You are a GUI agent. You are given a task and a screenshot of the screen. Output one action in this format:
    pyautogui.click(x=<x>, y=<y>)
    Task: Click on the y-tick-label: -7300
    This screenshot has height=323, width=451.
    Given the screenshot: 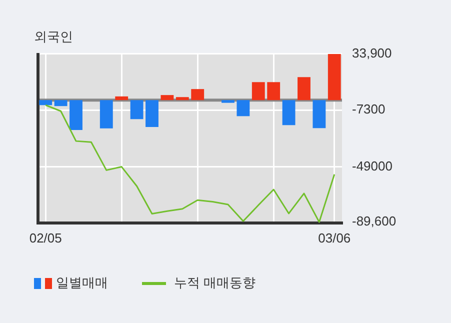 What is the action you would take?
    pyautogui.click(x=369, y=109)
    